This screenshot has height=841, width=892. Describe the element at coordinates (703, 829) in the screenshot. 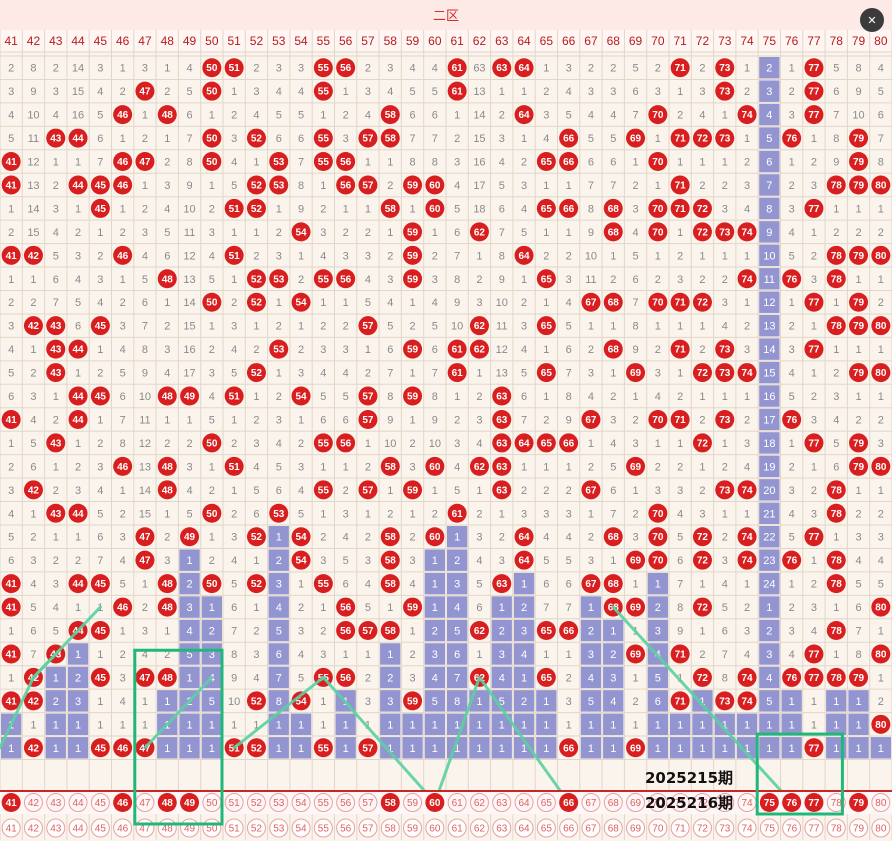

I see `footer-ring-number: 72` at that location.